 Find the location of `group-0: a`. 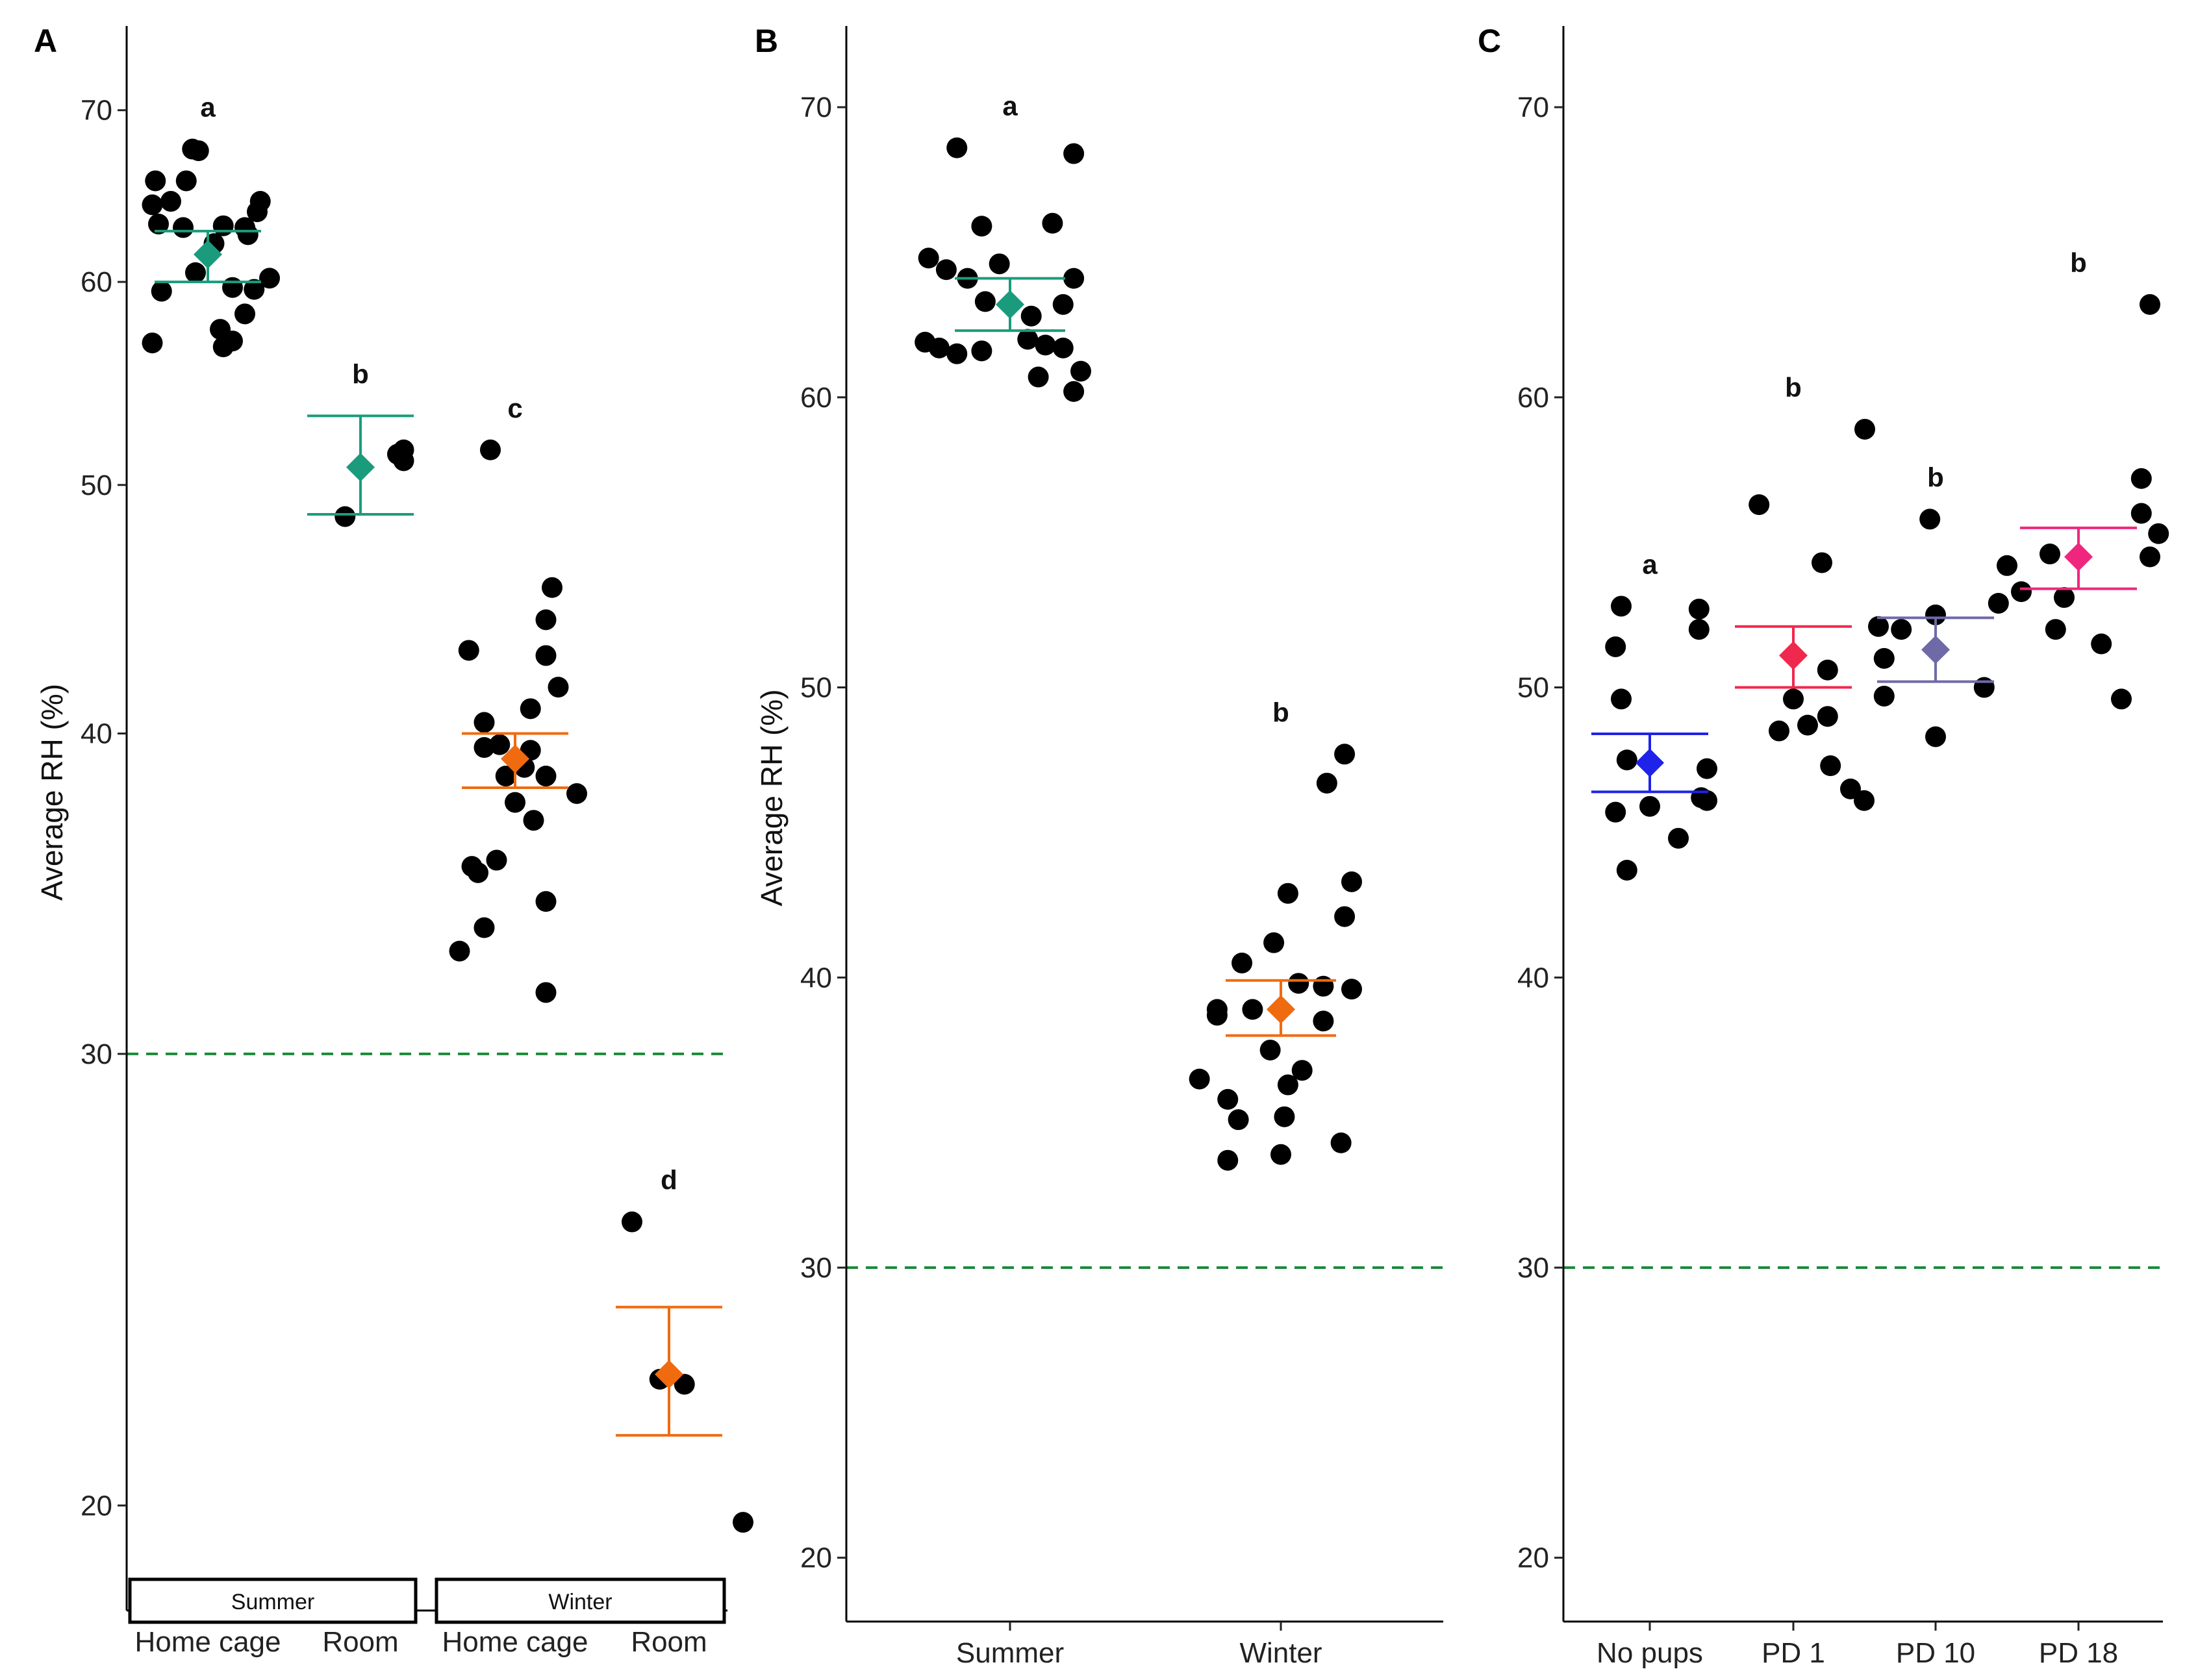

group-0: a is located at coordinates (1654, 715).